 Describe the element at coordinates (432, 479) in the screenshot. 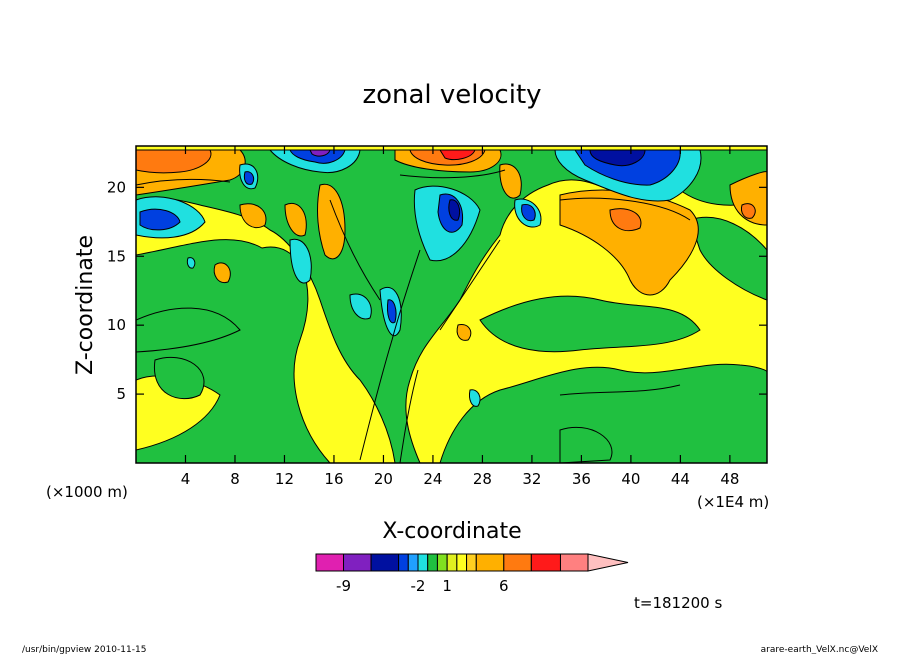

I see `x-tick-label: 24` at that location.